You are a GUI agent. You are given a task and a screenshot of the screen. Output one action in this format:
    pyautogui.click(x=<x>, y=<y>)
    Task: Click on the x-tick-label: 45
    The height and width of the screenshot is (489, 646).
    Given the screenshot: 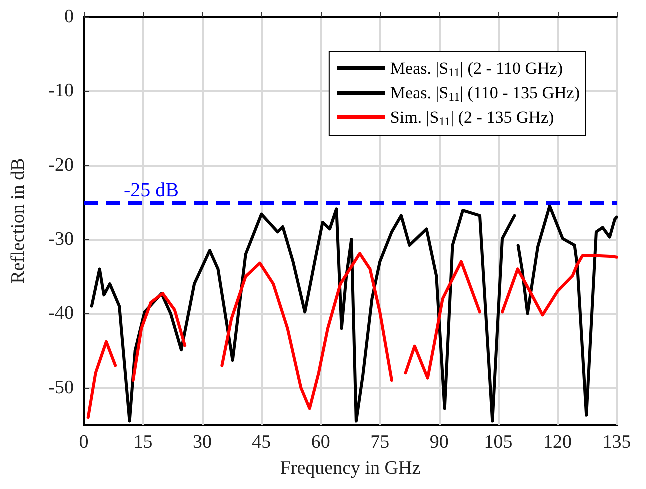 What is the action you would take?
    pyautogui.click(x=262, y=442)
    